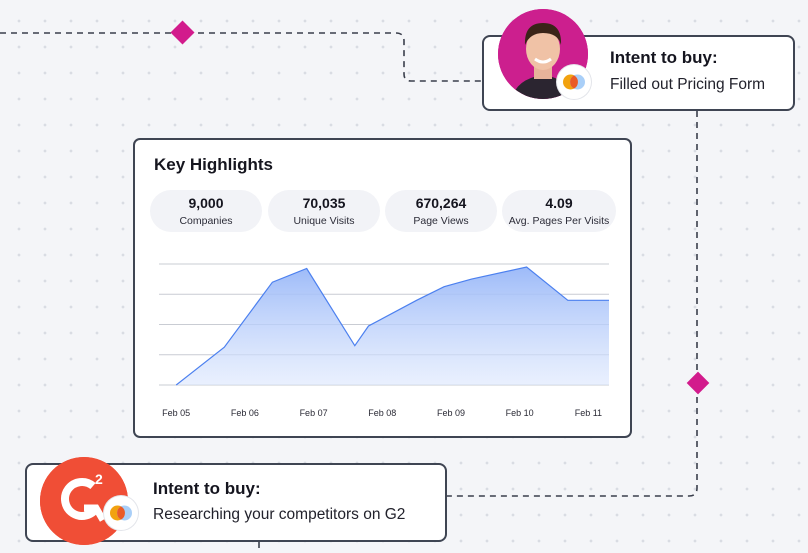 The height and width of the screenshot is (553, 808). Describe the element at coordinates (520, 413) in the screenshot. I see `x-tick-label: Feb 10` at that location.